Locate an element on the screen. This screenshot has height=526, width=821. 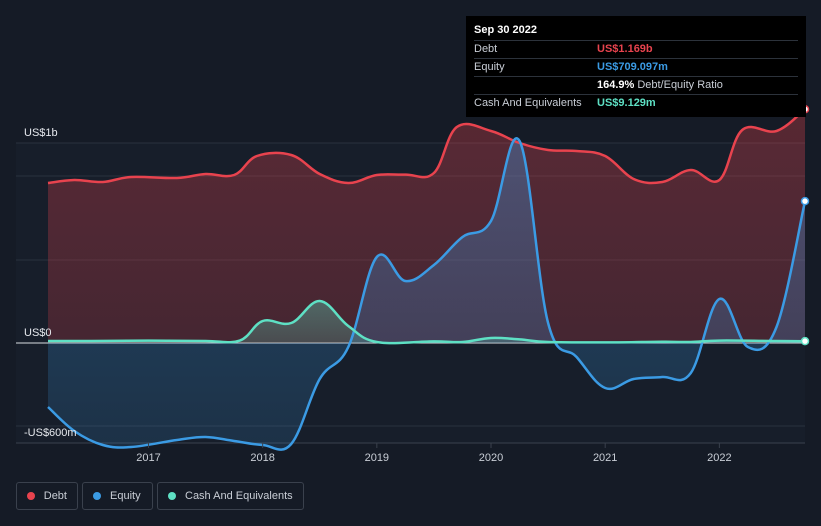
legend-dot-debt-icon is located at coordinates (31, 496).